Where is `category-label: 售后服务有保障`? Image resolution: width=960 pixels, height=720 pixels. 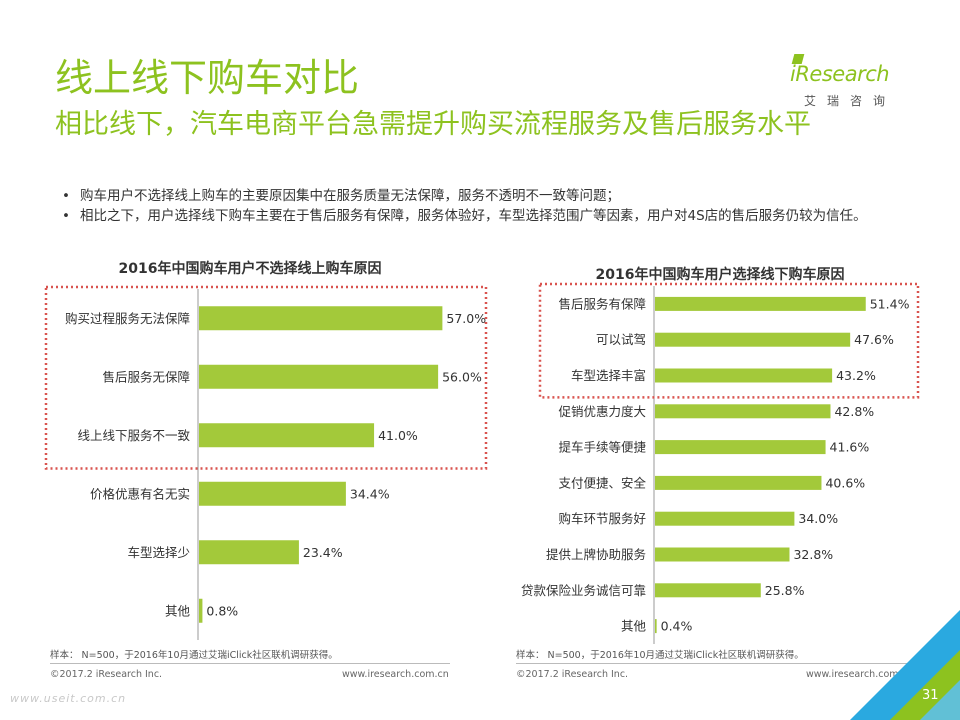
category-label: 售后服务有保障 is located at coordinates (602, 303).